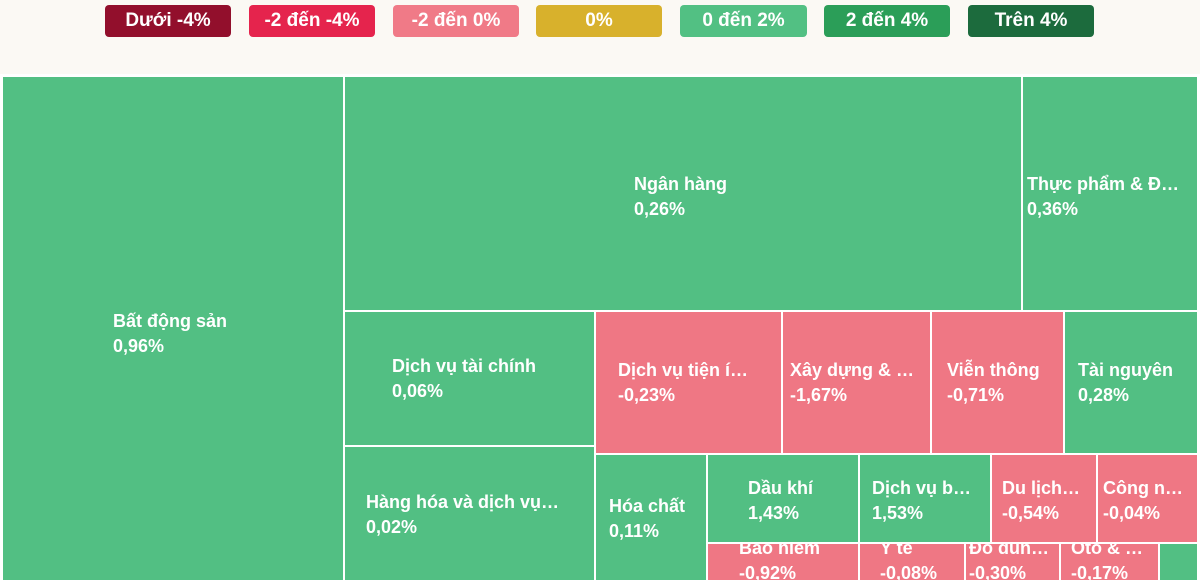  Describe the element at coordinates (781, 488) in the screenshot. I see `tile-sector-name: Dầu khí` at that location.